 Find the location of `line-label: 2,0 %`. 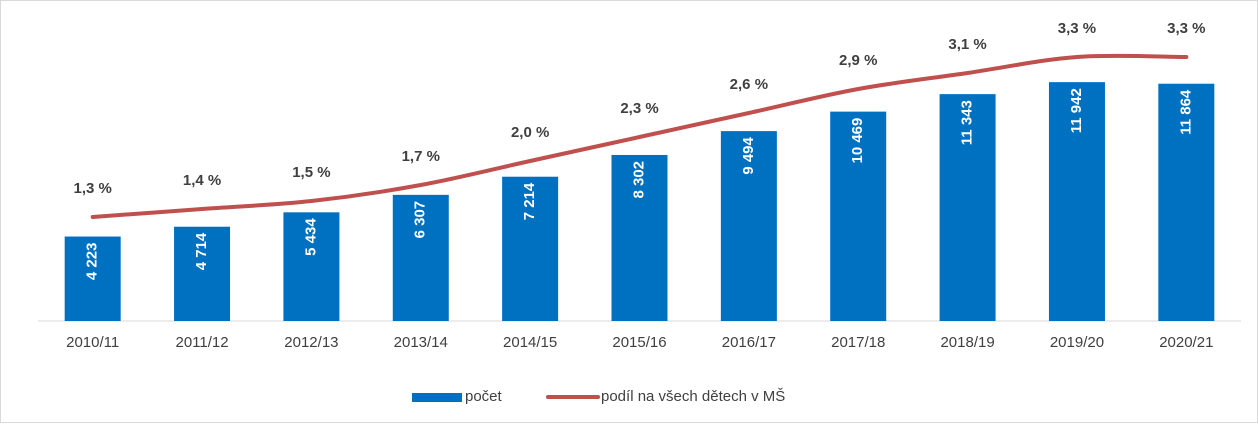

line-label: 2,0 % is located at coordinates (530, 132).